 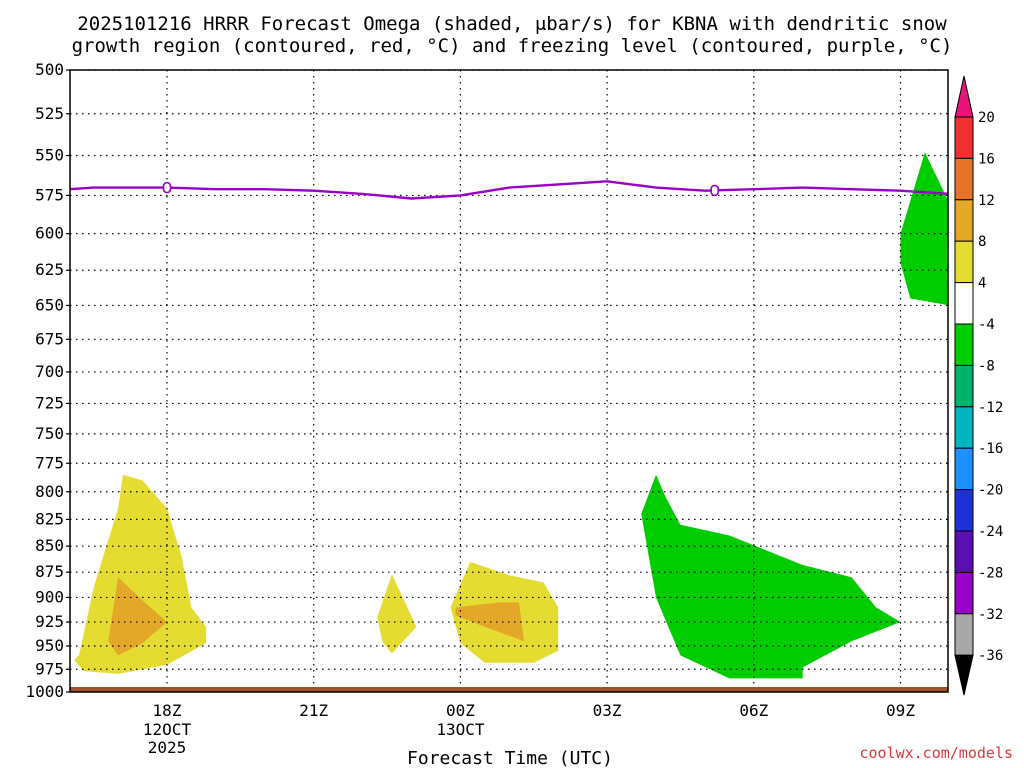 I want to click on x-tick-label-03Z: 03Z, so click(x=607, y=710).